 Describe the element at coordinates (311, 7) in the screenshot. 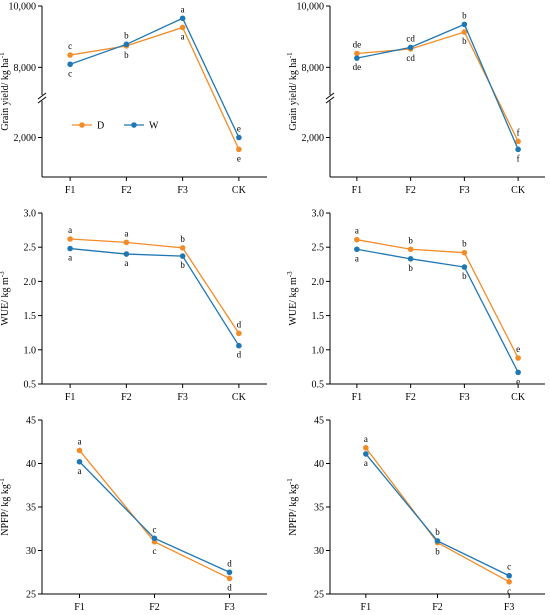

I see `y-tick-label: 10,000` at that location.